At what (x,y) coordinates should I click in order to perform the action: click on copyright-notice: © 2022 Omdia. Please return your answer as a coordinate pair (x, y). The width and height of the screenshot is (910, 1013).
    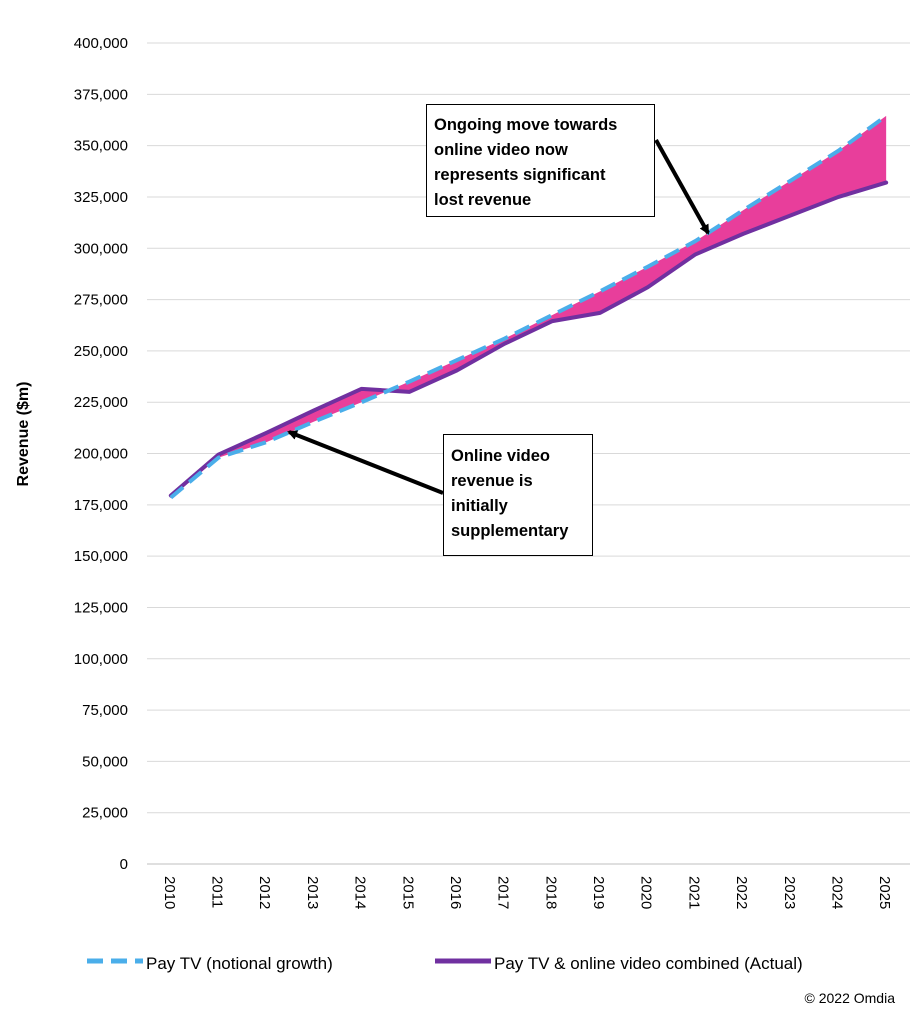
    Looking at the image, I should click on (849, 998).